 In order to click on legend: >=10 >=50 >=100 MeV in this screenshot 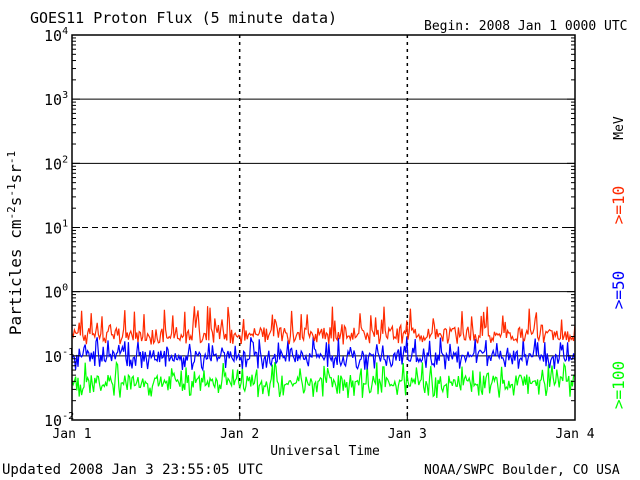, I will do `click(618, 262)`.